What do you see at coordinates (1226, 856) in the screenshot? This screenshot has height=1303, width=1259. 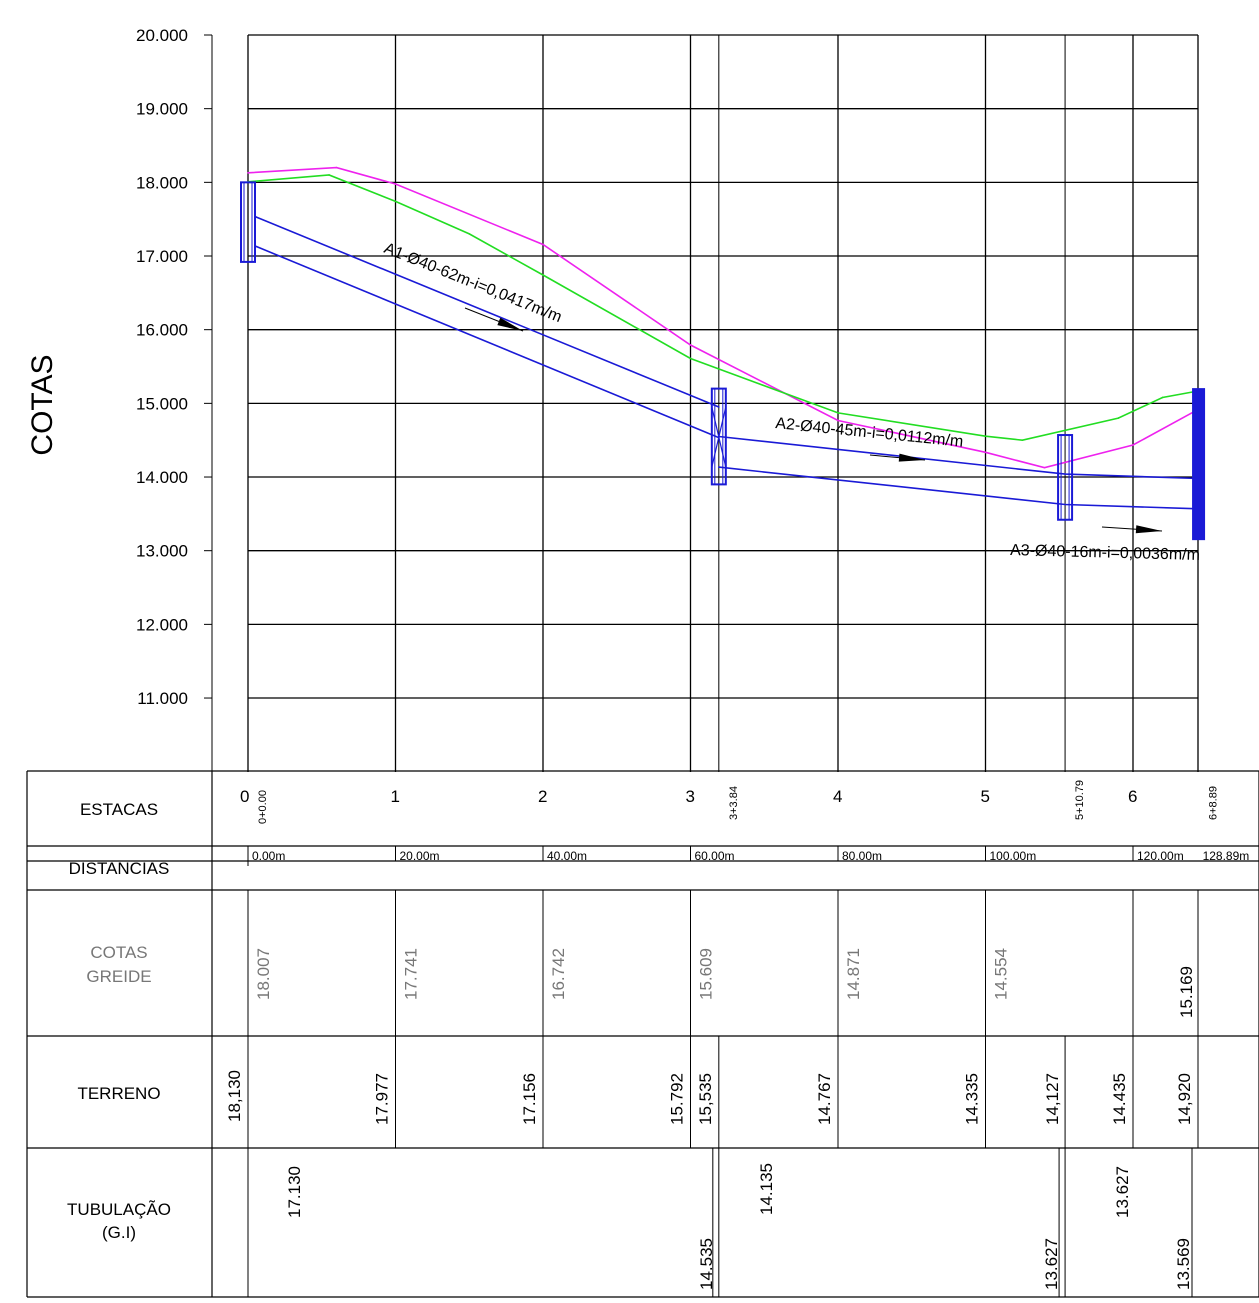 I see `distance-label: 128.89m` at bounding box center [1226, 856].